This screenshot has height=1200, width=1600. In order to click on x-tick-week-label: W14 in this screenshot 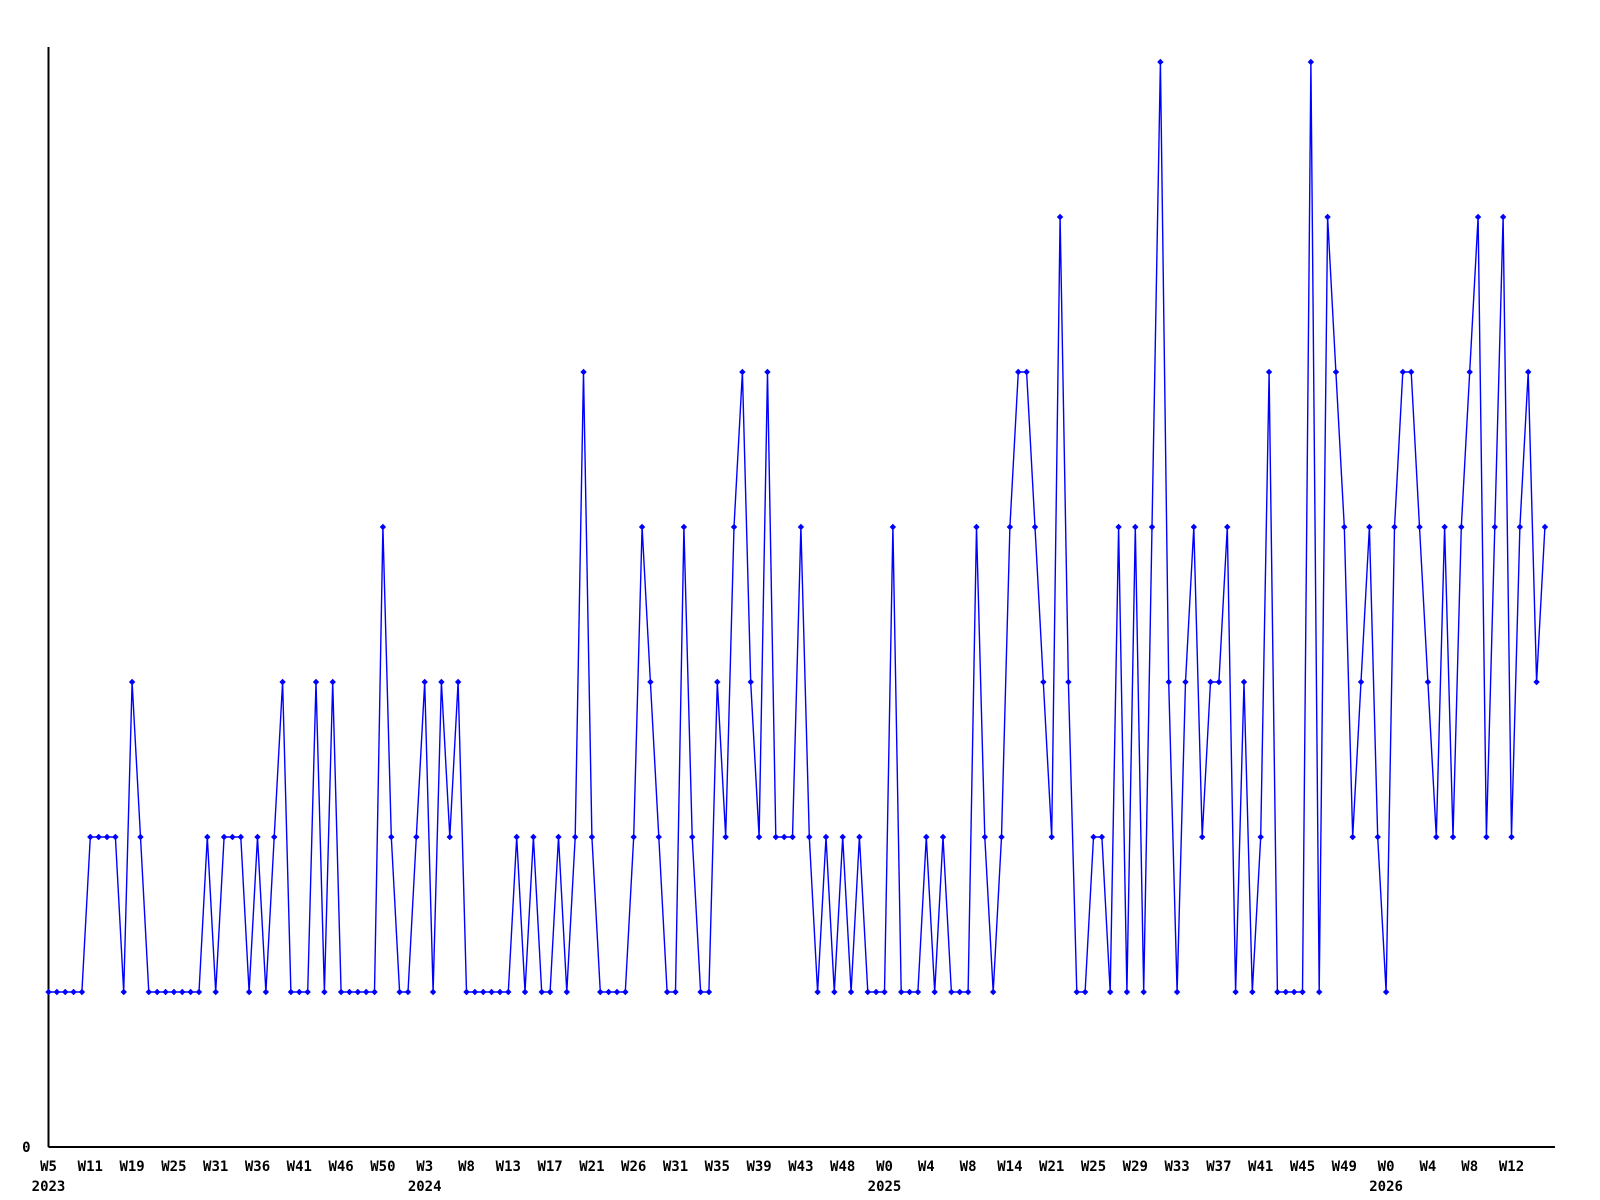, I will do `click(1009, 1167)`.